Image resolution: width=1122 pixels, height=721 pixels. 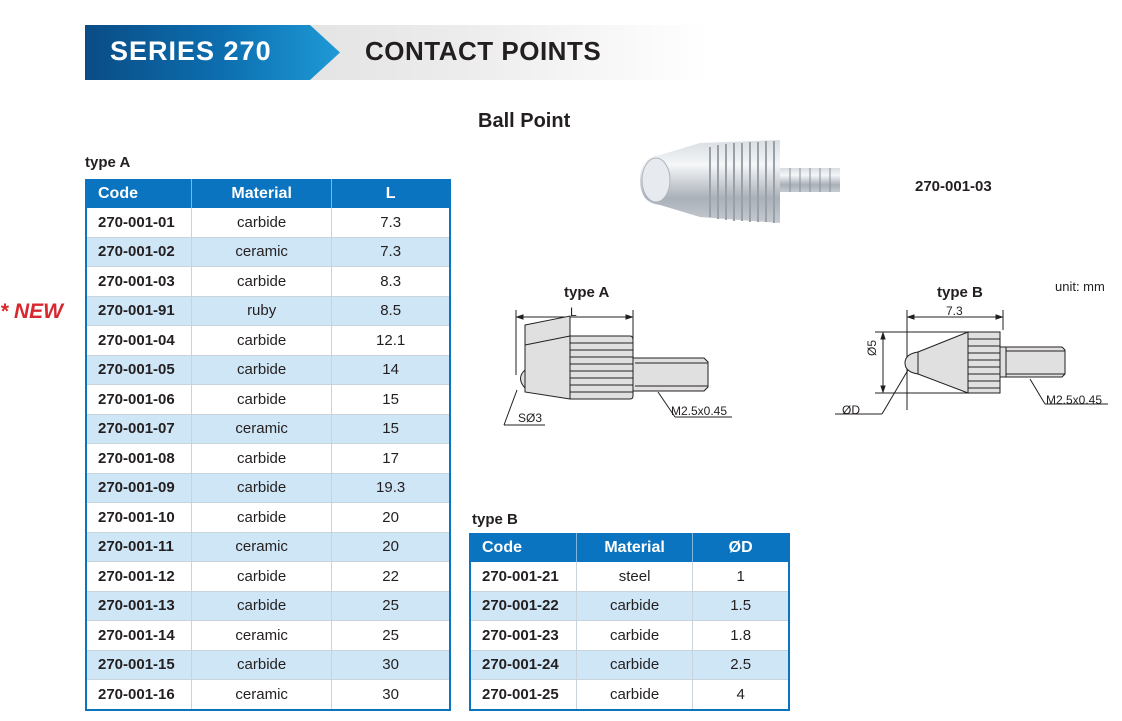 What do you see at coordinates (139, 340) in the screenshot?
I see `code-cell: 270-001-04` at bounding box center [139, 340].